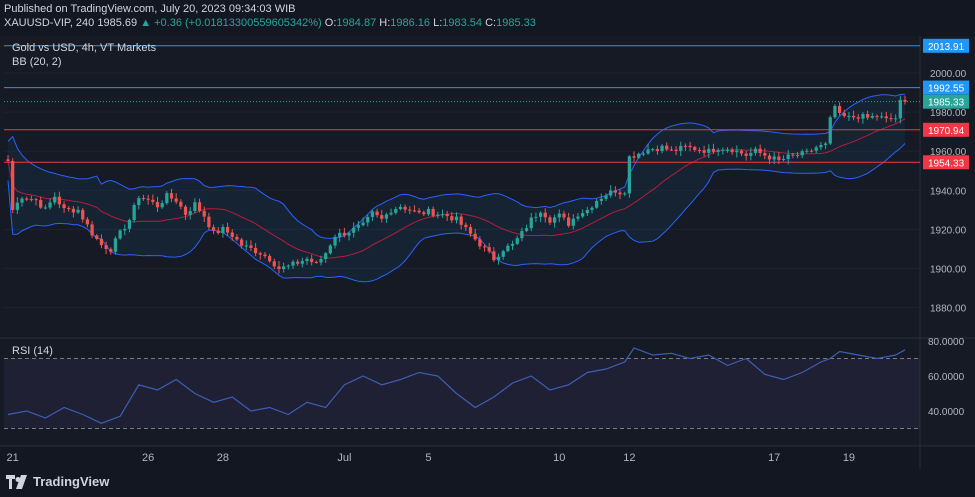  What do you see at coordinates (559, 458) in the screenshot?
I see `time-tick-label: 10` at bounding box center [559, 458].